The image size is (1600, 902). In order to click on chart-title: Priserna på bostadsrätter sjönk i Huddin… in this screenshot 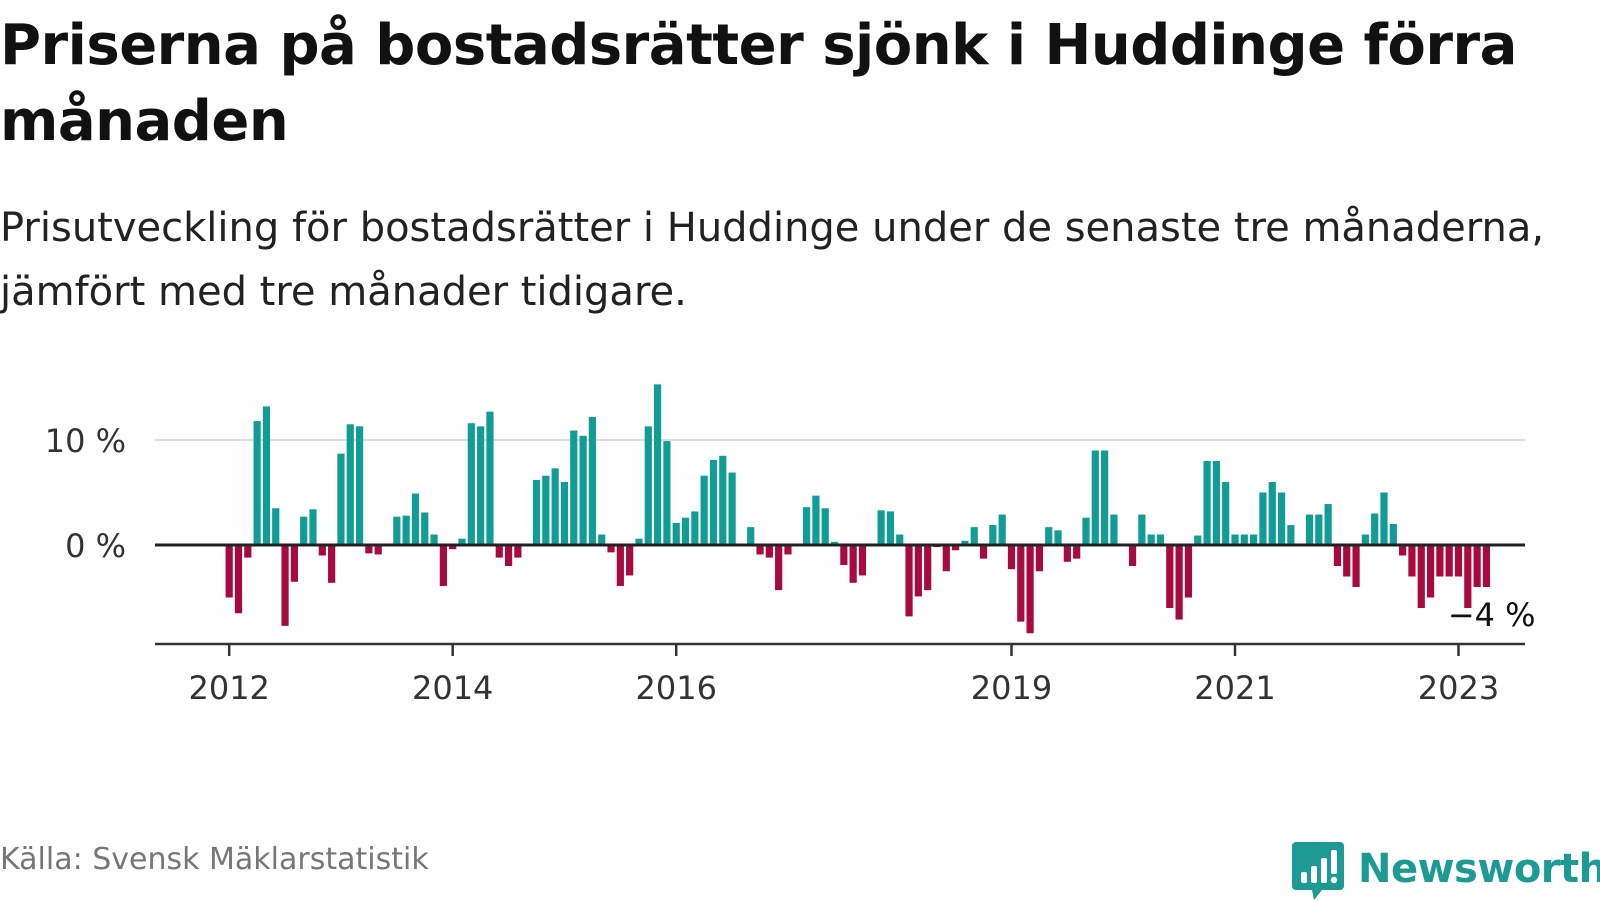, I will do `click(758, 83)`.